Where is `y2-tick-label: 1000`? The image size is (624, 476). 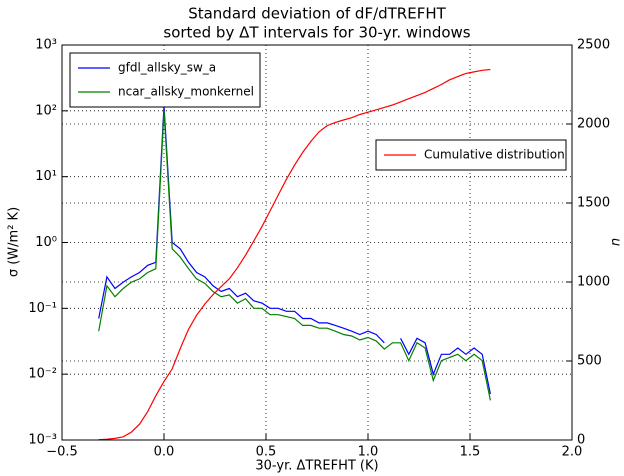 y2-tick-label: 1000 is located at coordinates (593, 282).